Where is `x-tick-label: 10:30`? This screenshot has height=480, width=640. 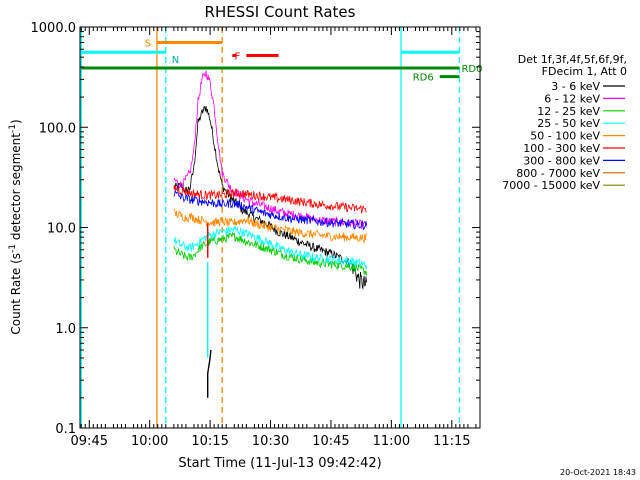 x-tick-label: 10:30 is located at coordinates (270, 441).